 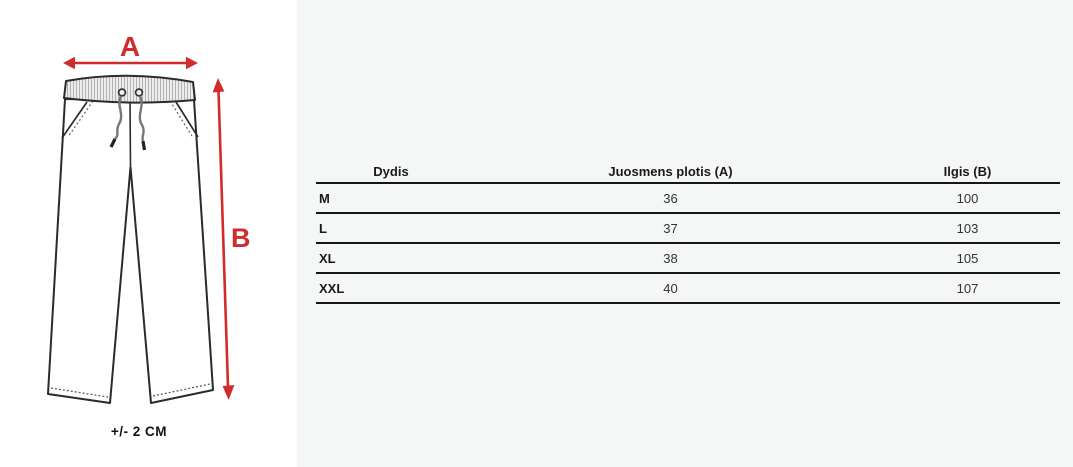 I want to click on right-eyelet, so click(x=139, y=92).